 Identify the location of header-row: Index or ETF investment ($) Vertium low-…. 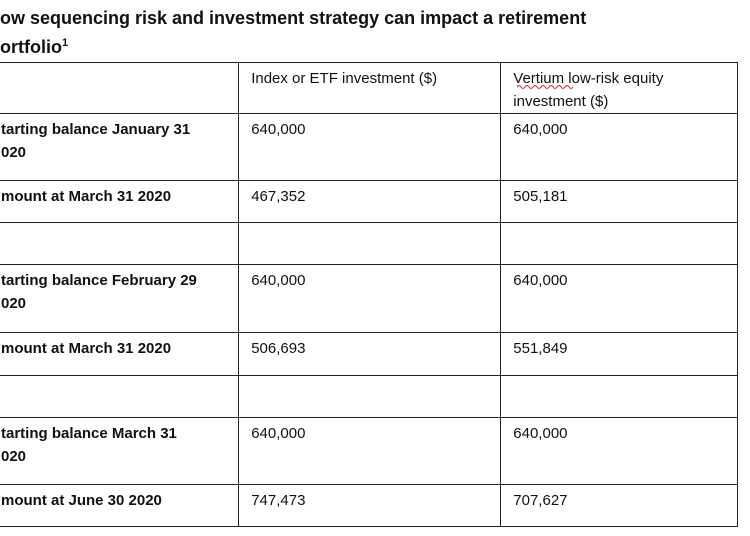
(369, 88).